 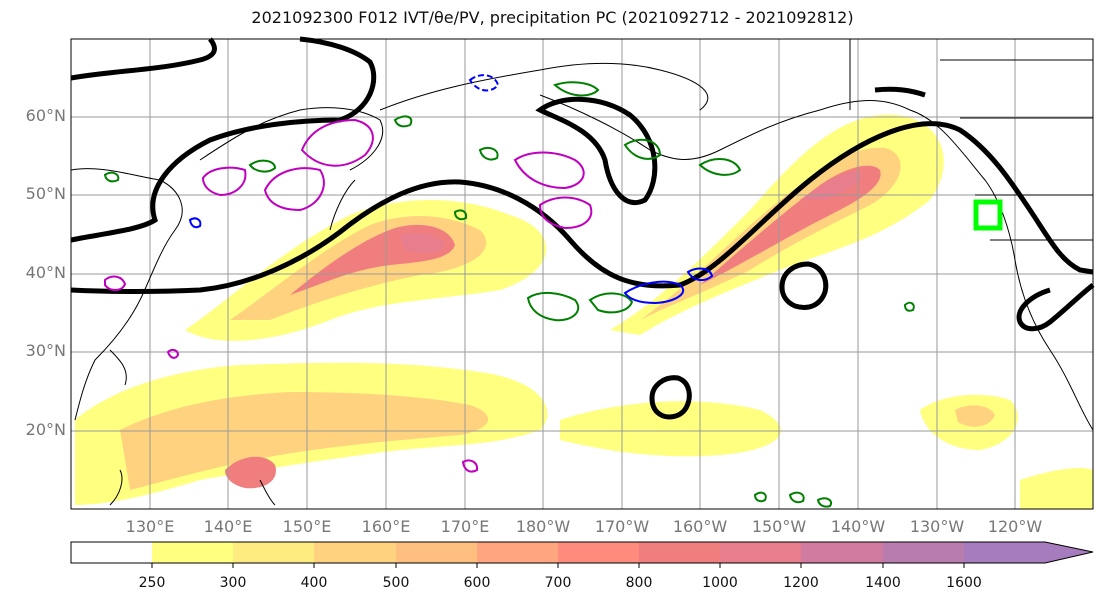 I want to click on colorbar-tick-700: 700, so click(x=558, y=583).